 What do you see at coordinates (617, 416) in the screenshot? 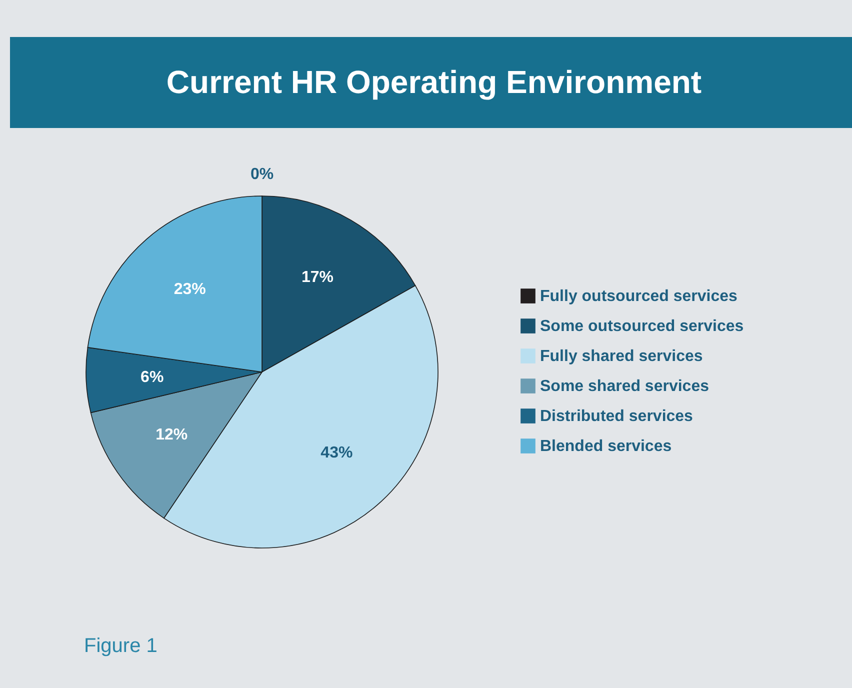
I see `legend-label: Distributed services` at bounding box center [617, 416].